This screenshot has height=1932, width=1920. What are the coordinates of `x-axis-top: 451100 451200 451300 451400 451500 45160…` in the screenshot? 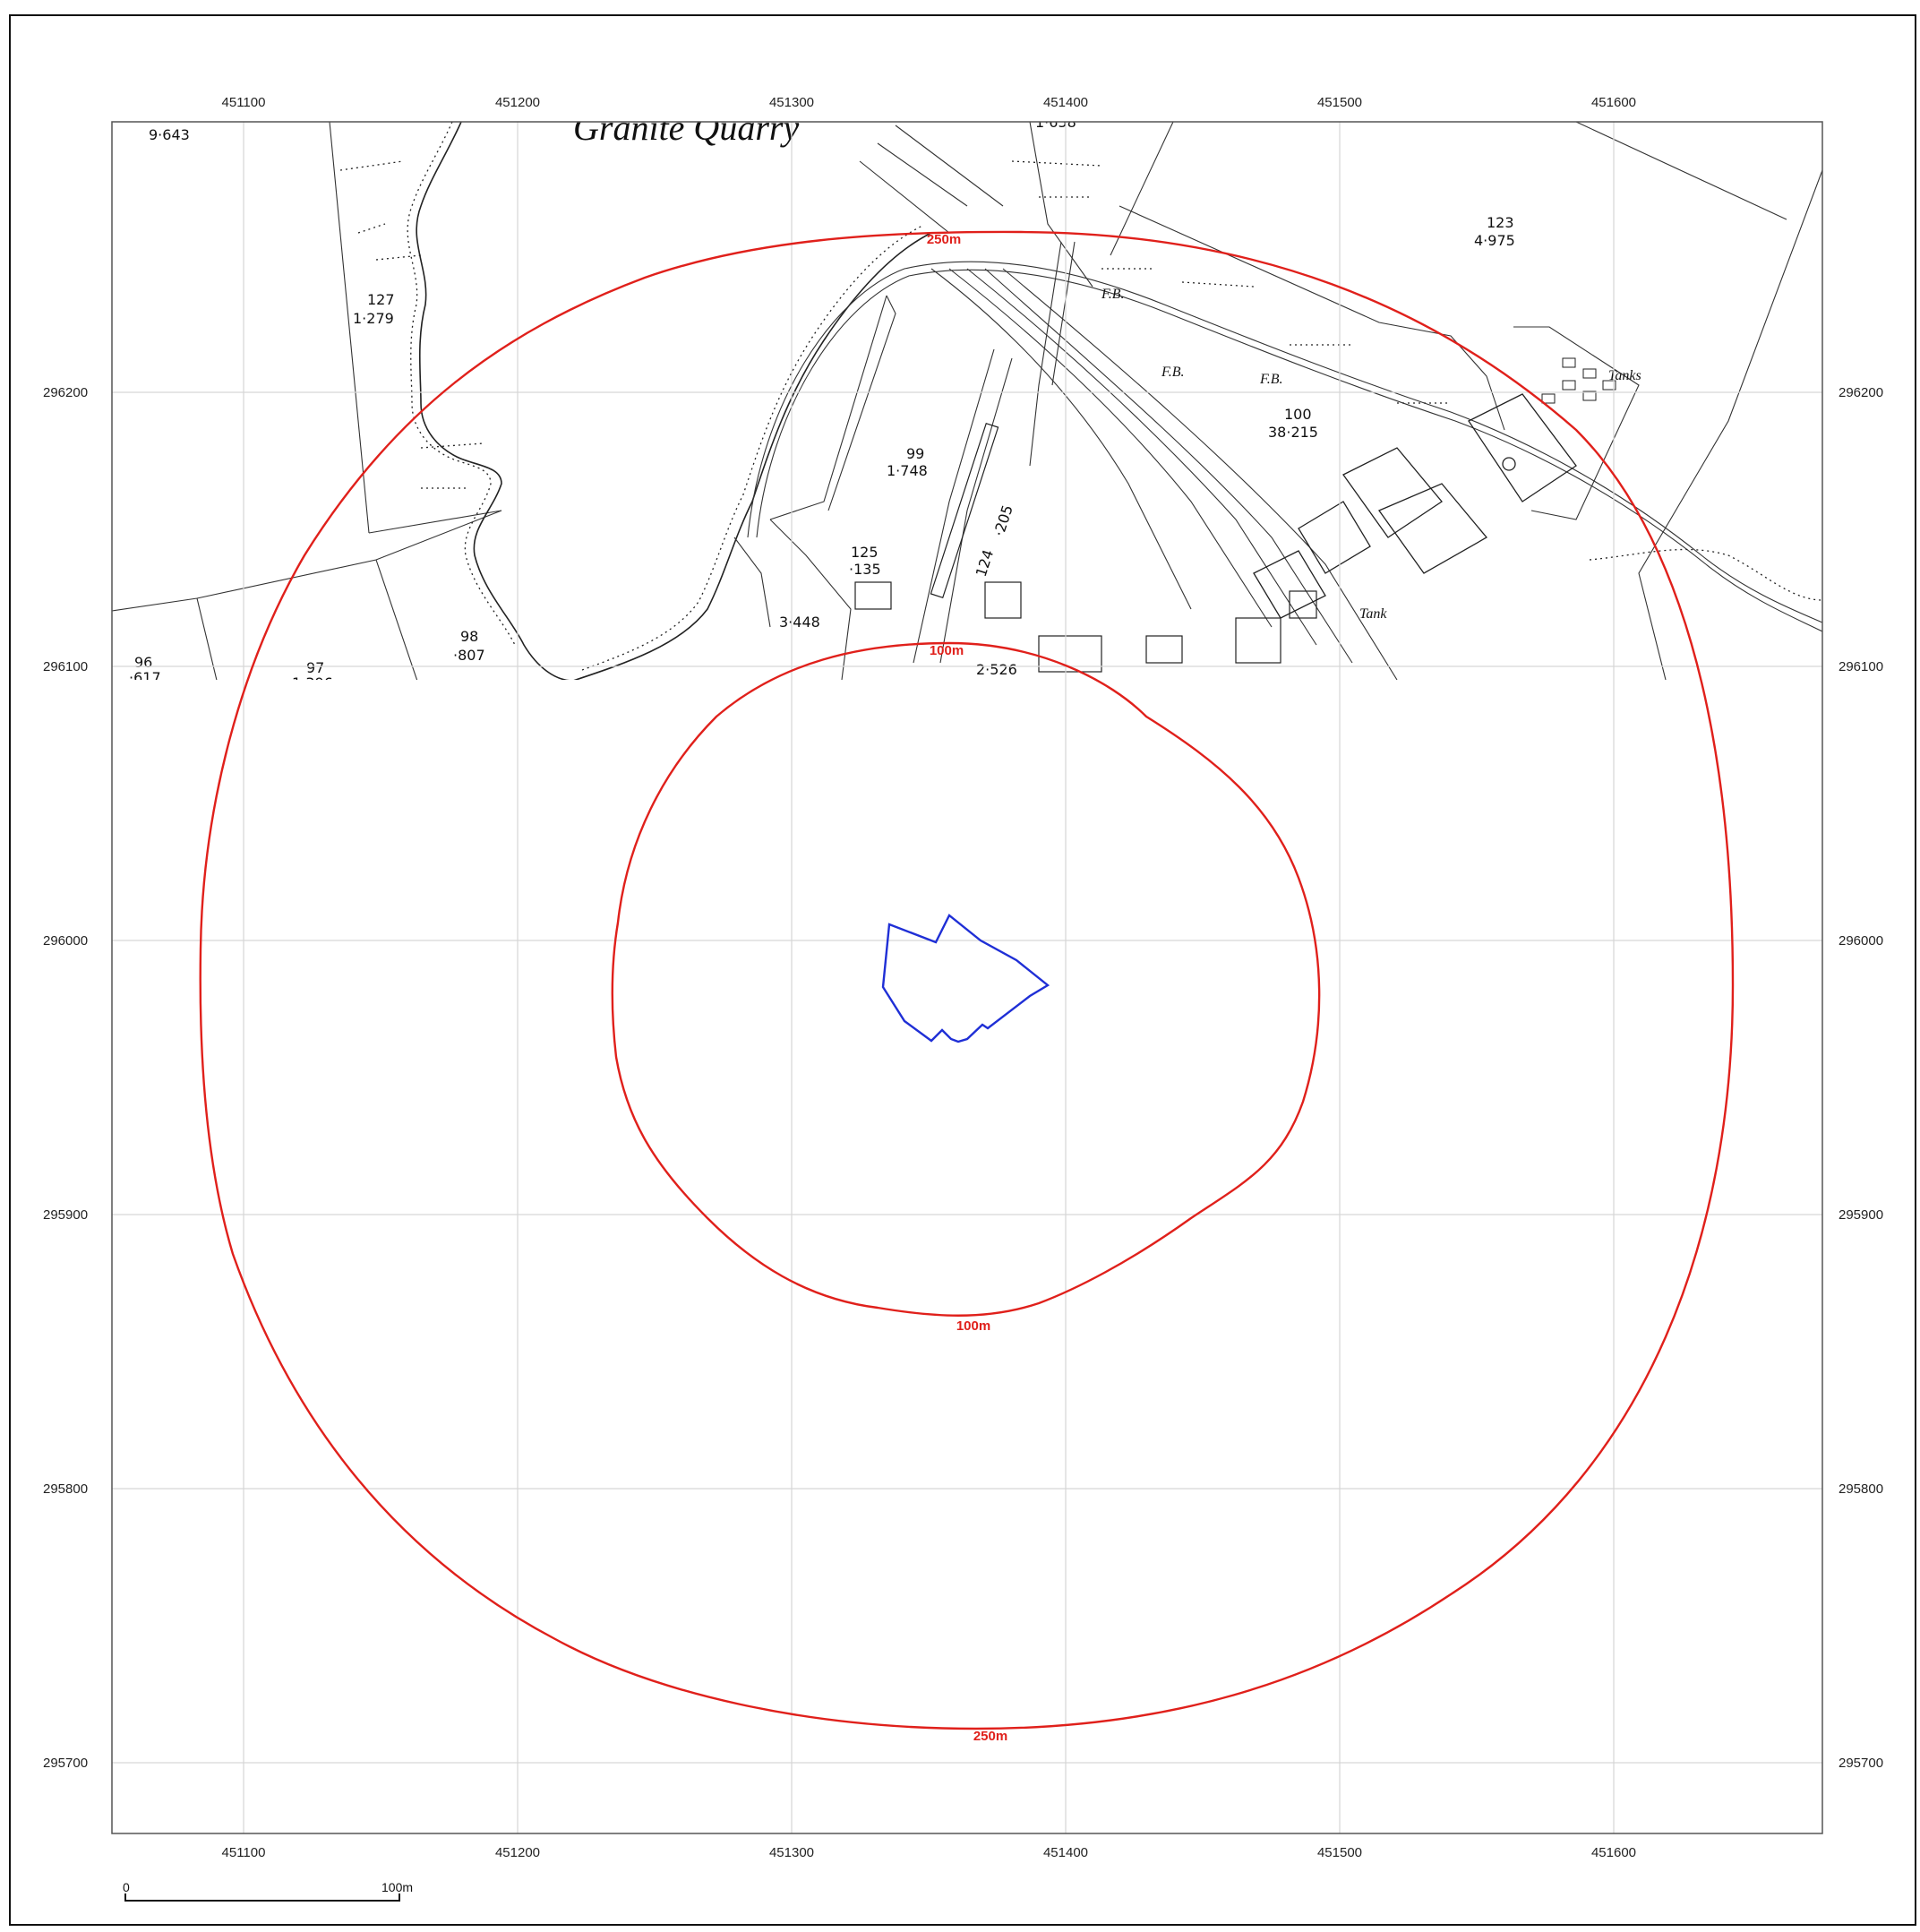 It's located at (929, 102).